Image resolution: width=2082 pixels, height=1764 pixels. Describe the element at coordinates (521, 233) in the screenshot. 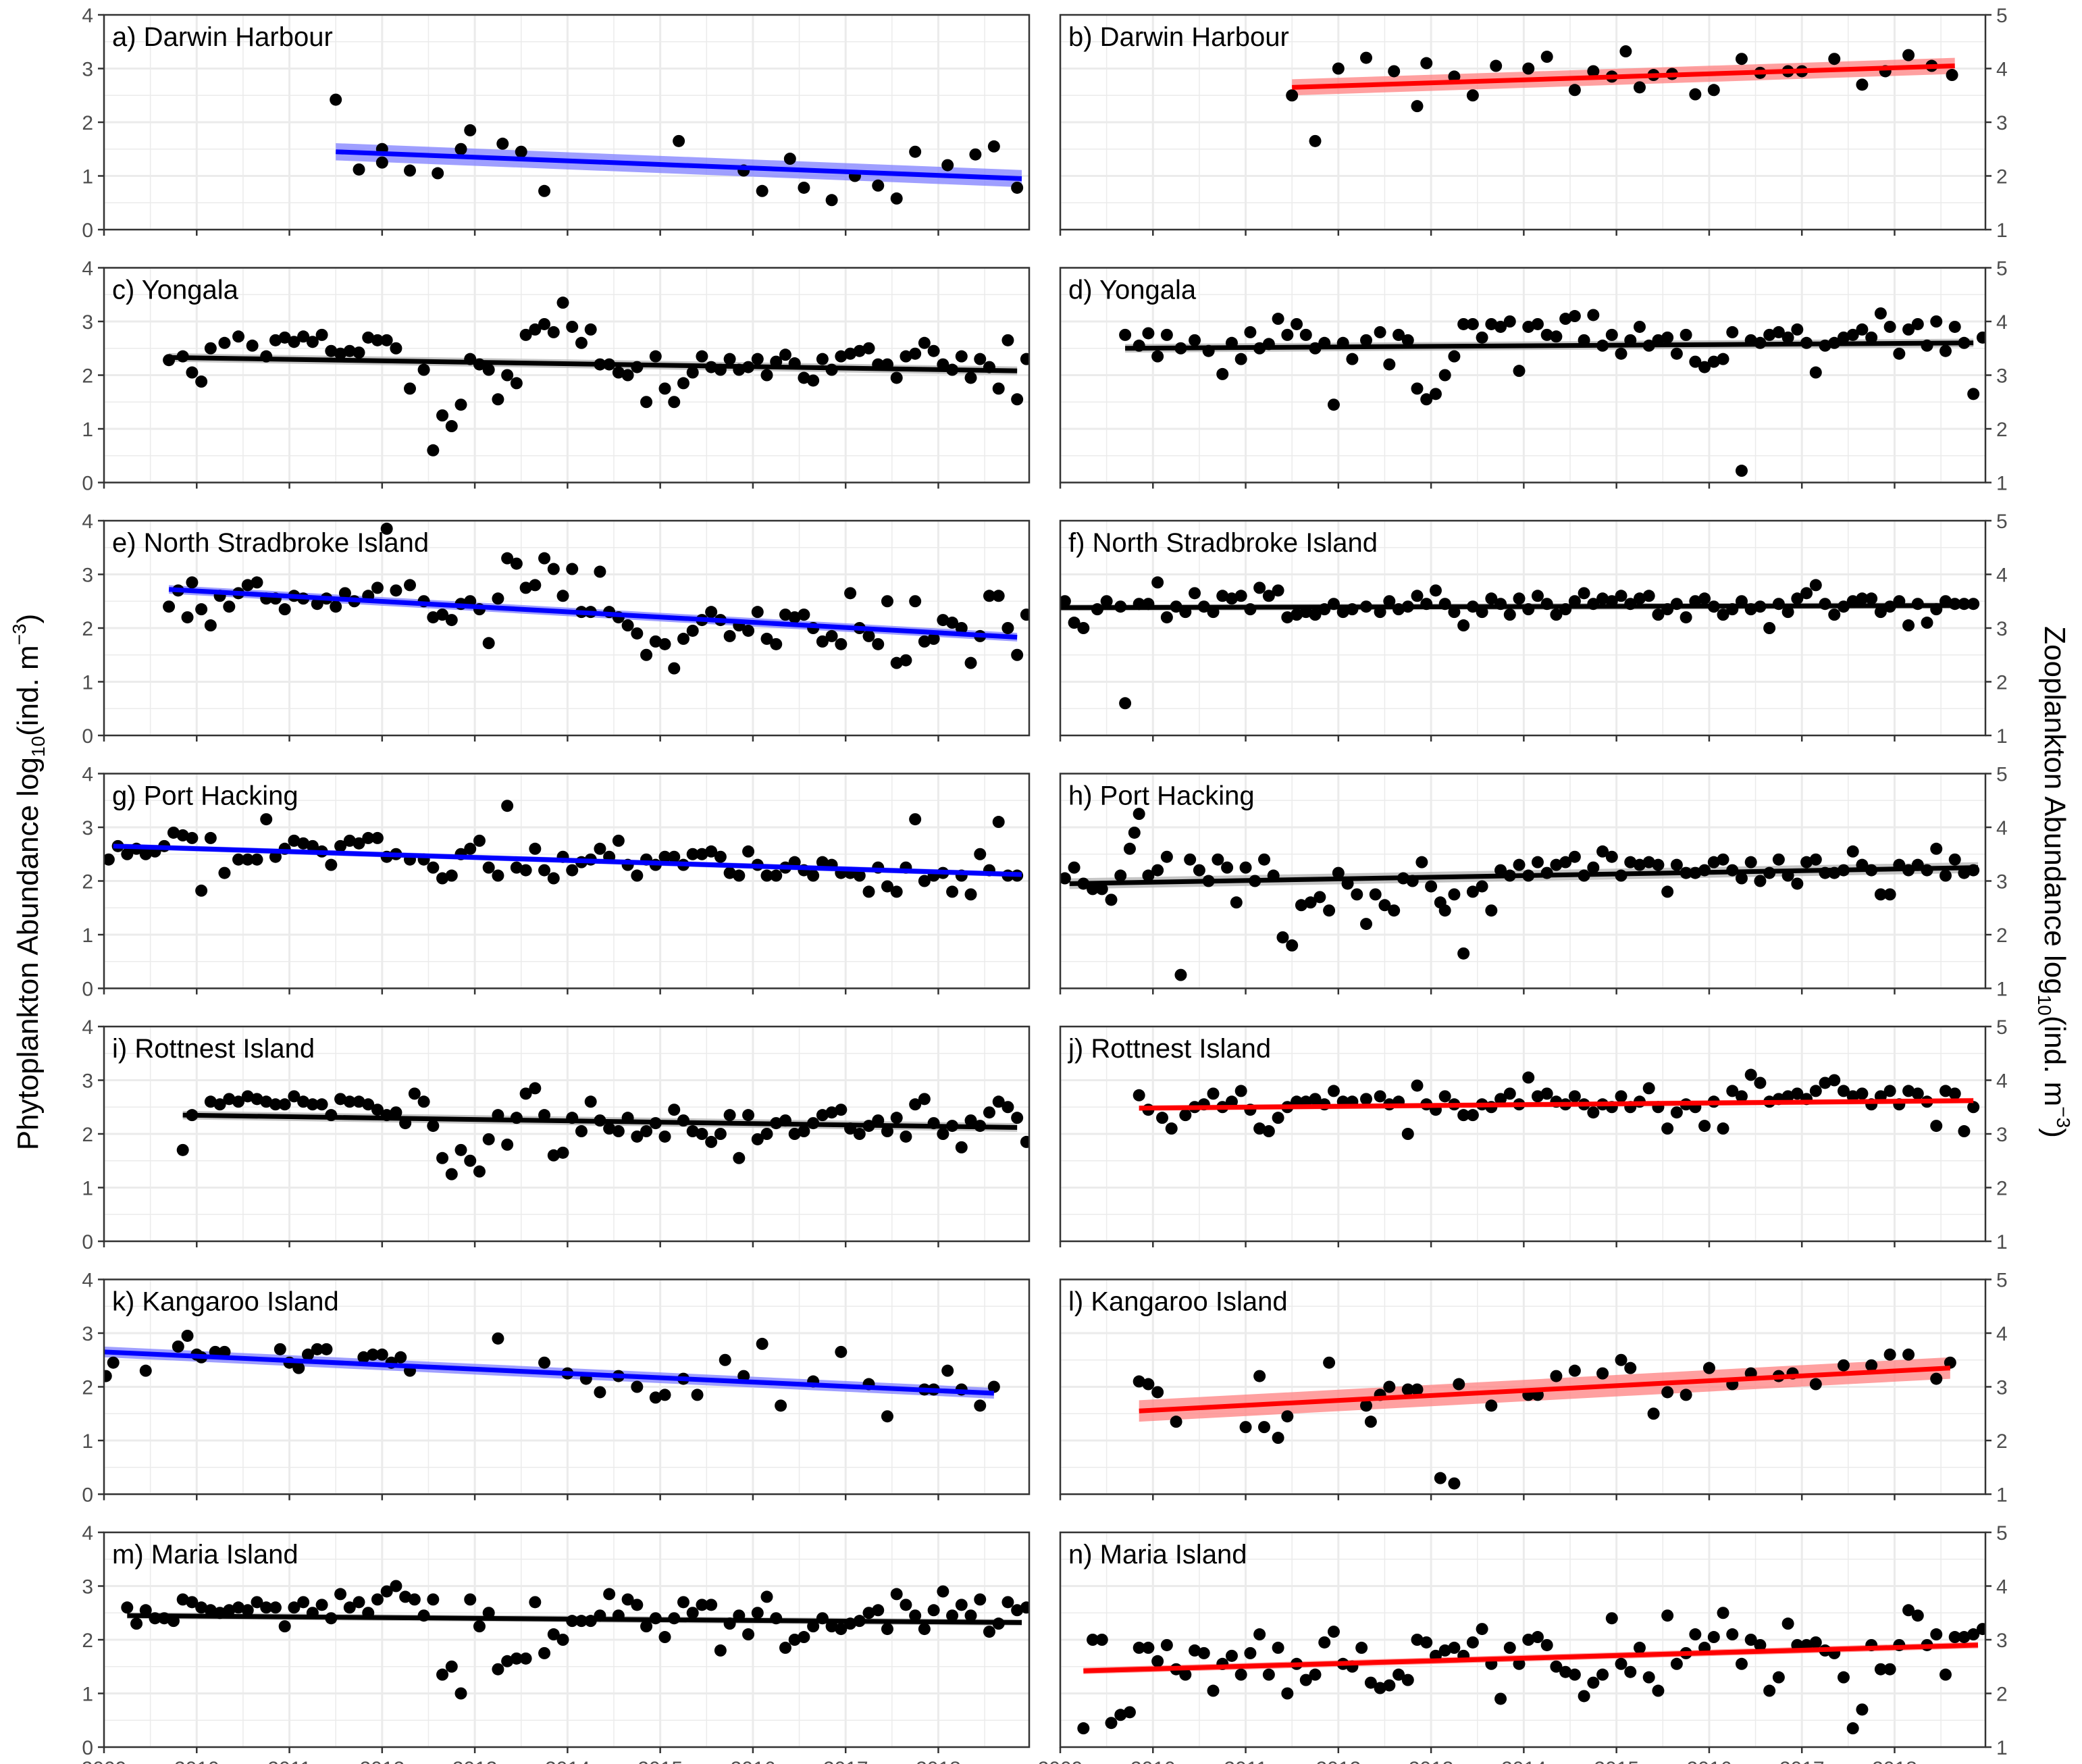

I see `x-axis` at that location.